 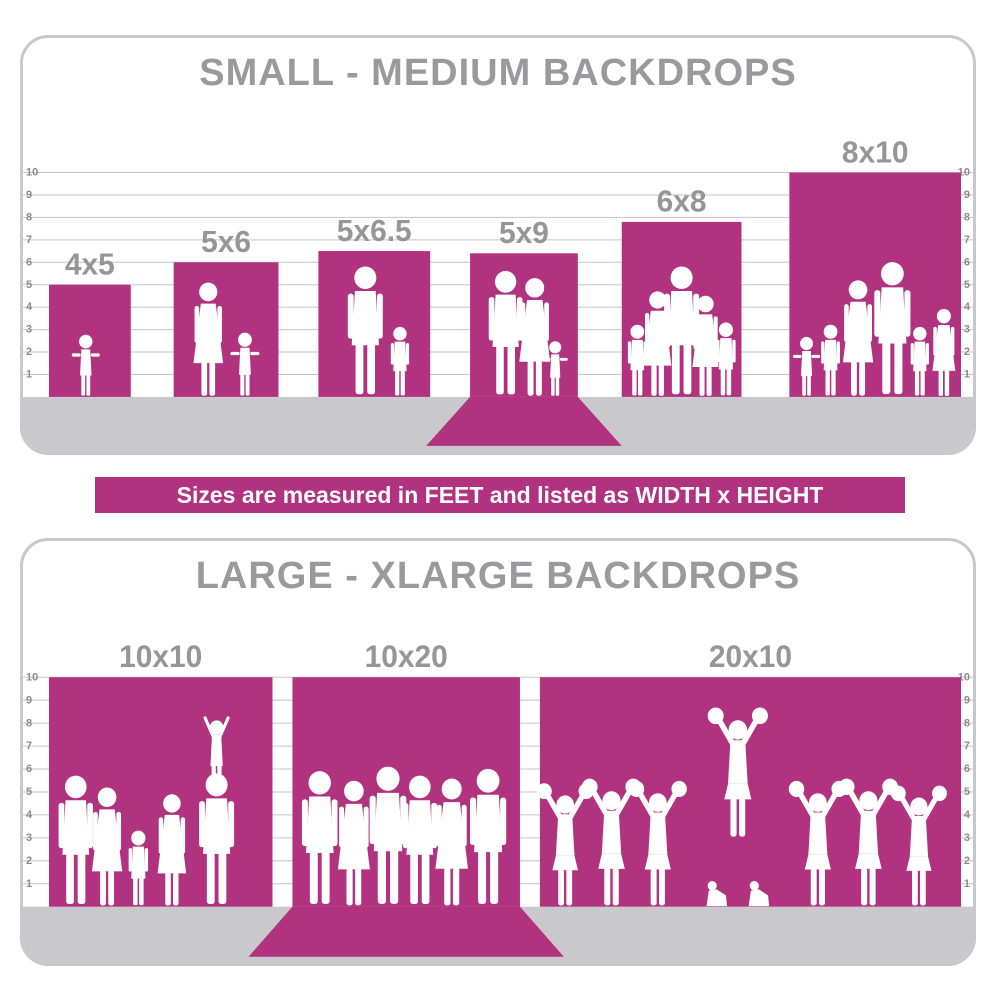 I want to click on bar-size-label: 8x10, so click(x=875, y=152).